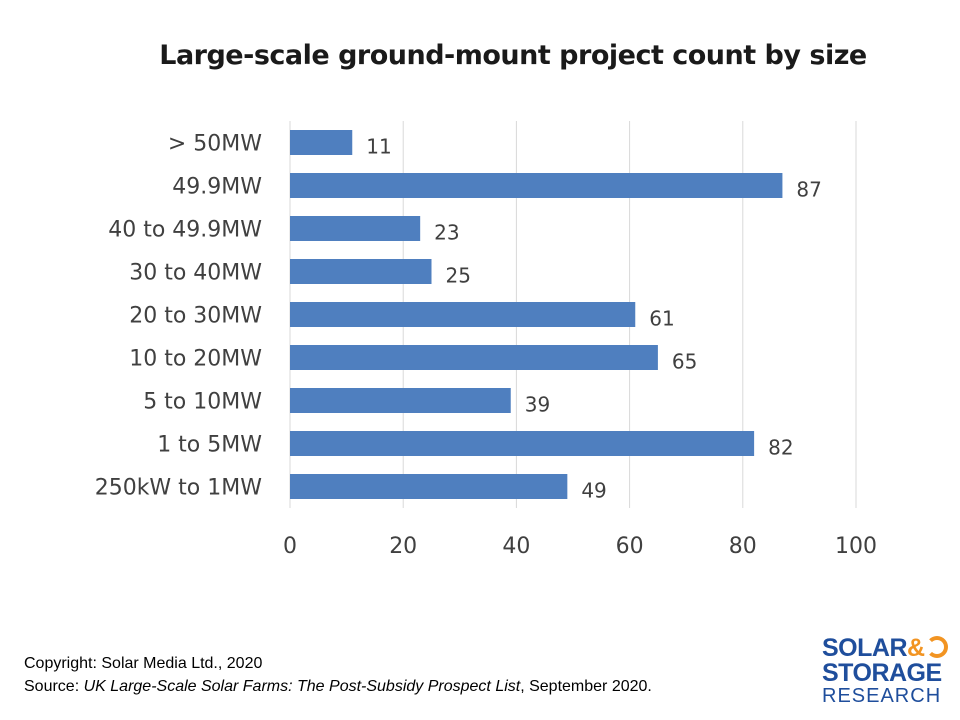 Image resolution: width=960 pixels, height=720 pixels. What do you see at coordinates (458, 276) in the screenshot?
I see `data-label: 25` at bounding box center [458, 276].